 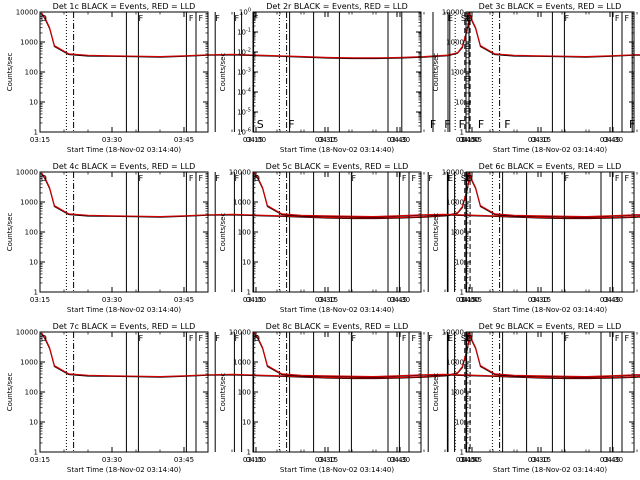 What do you see at coordinates (553, 35) in the screenshot?
I see `series-events-line` at bounding box center [553, 35].